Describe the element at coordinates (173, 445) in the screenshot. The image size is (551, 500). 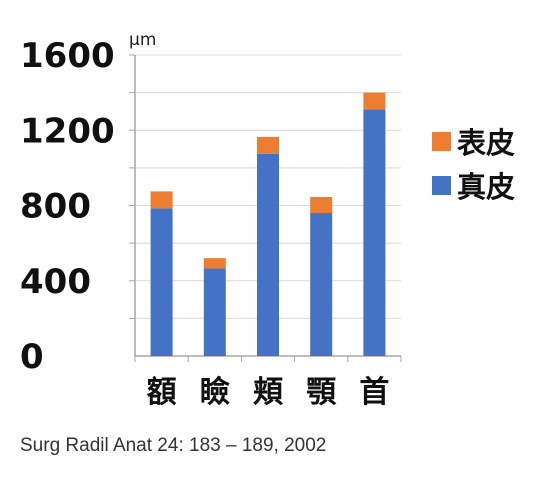
I see `citation: Surg Radil Anat 24: 183 – 189, 2002` at that location.